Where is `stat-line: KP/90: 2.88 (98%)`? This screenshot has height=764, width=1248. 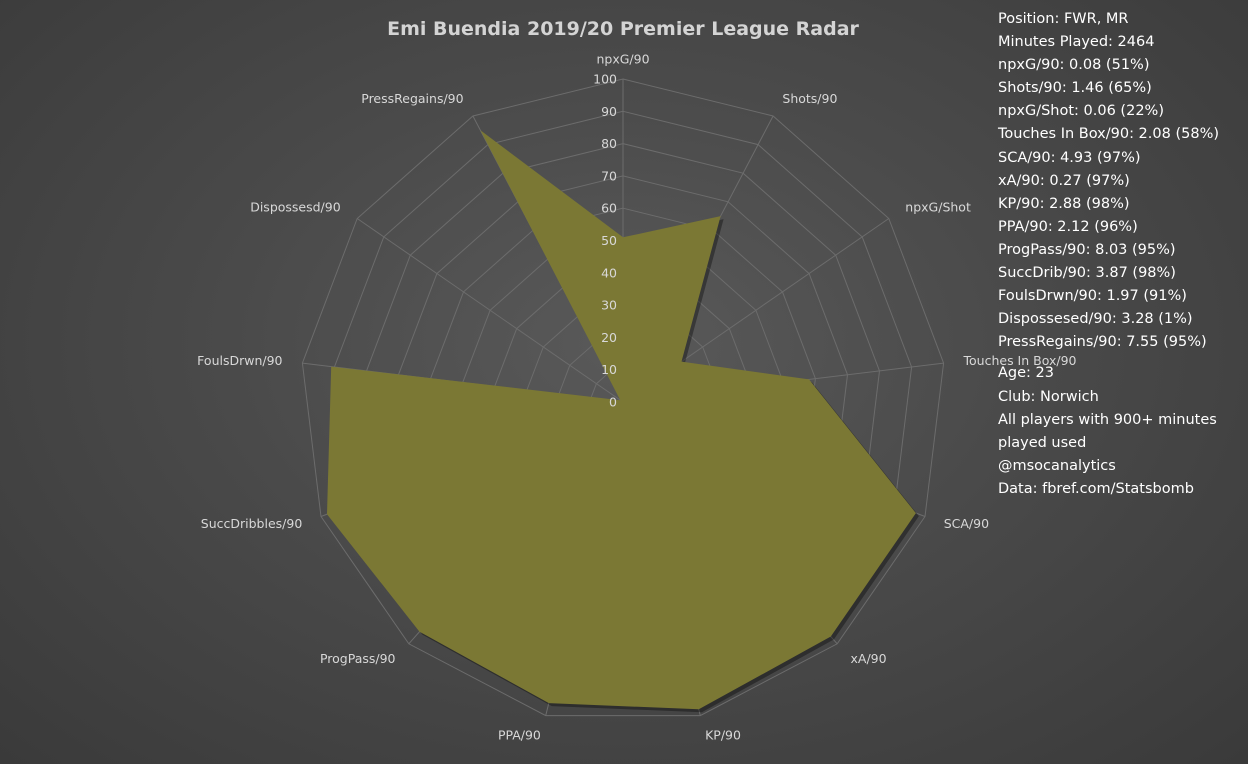
stat-line: KP/90: 2.88 (98%) is located at coordinates (1064, 203).